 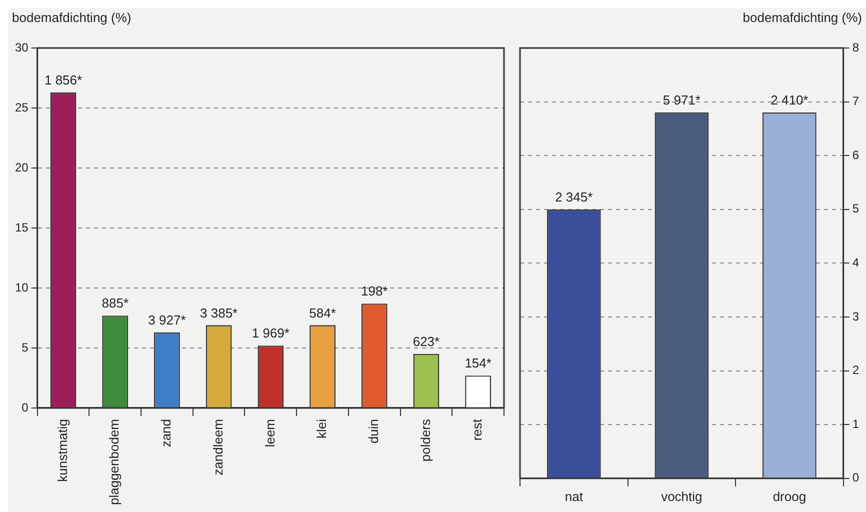 What do you see at coordinates (425, 440) in the screenshot?
I see `x-tick-label: polders` at bounding box center [425, 440].